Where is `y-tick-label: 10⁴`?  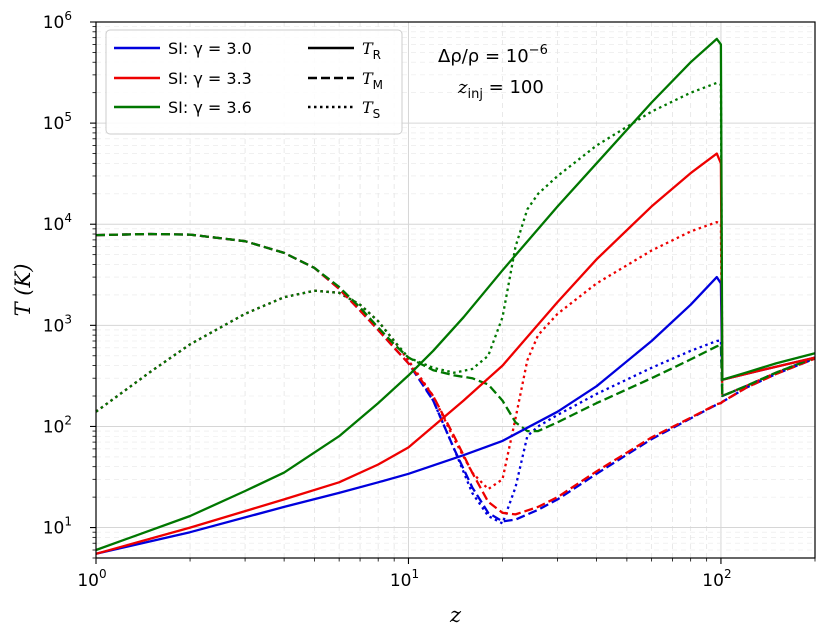
y-tick-label: 10⁴ is located at coordinates (57, 223).